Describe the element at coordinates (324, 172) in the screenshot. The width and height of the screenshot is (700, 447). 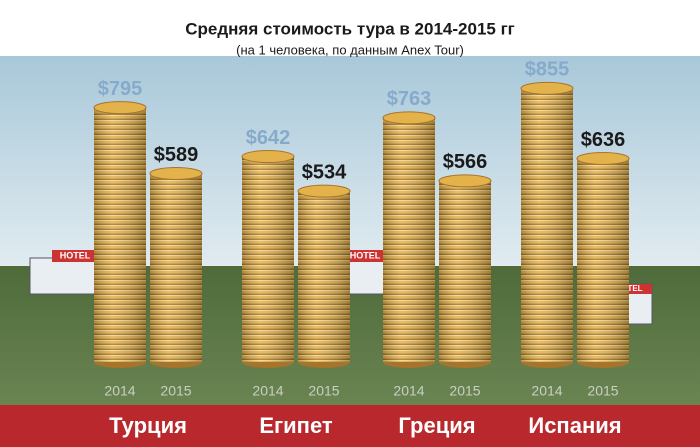
I see `value-label: $534` at that location.